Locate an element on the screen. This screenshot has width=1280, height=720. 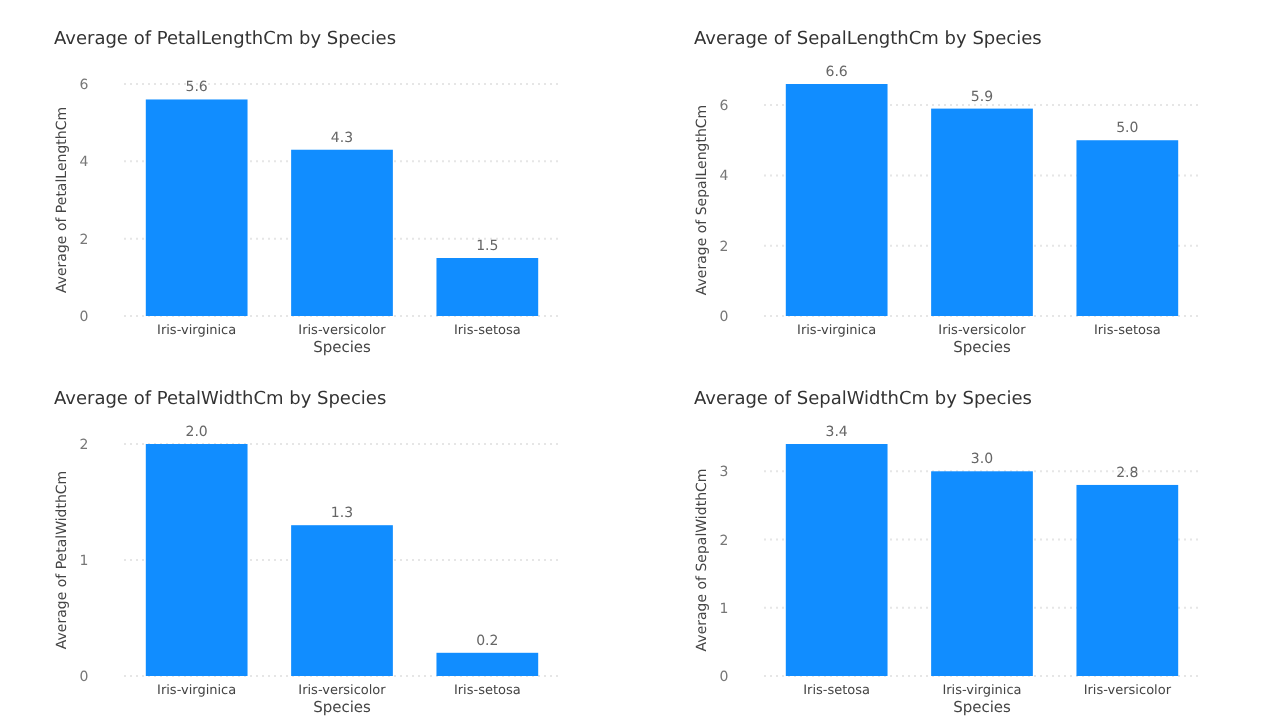
chart-title: Average of PetalLengthCm by Species is located at coordinates (225, 40).